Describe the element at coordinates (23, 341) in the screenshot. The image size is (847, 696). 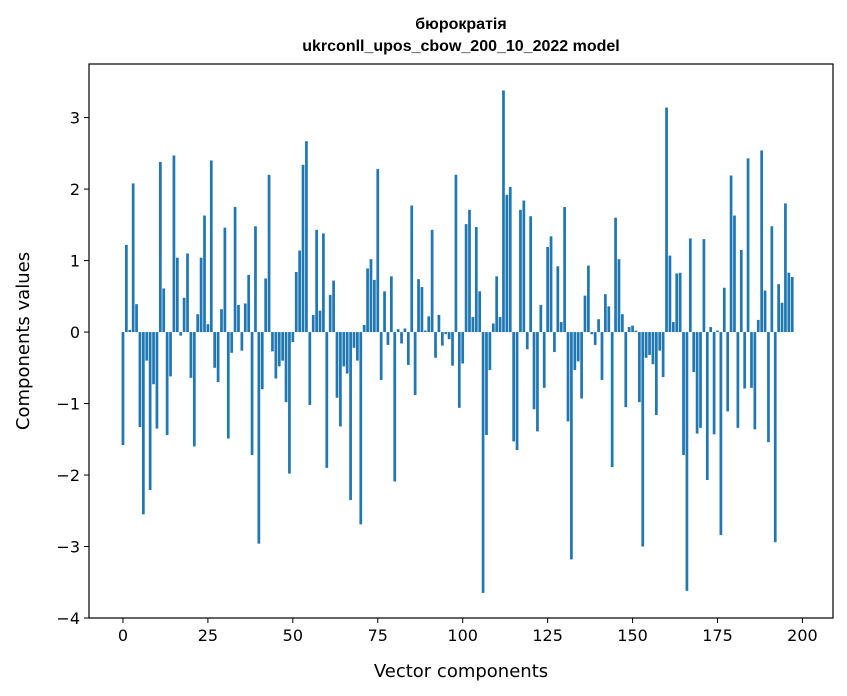
I see `y-axis-label: Components values` at that location.